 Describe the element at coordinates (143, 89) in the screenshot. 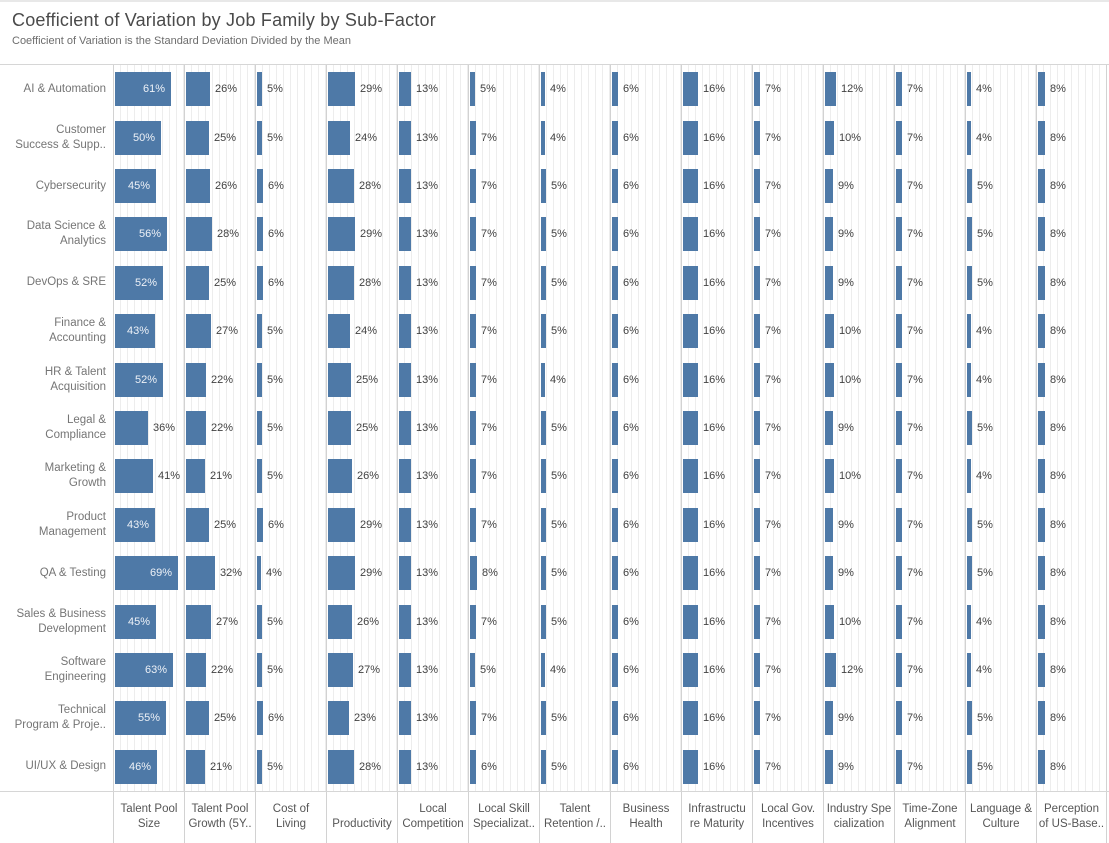

I see `bar-mark: 61%` at that location.